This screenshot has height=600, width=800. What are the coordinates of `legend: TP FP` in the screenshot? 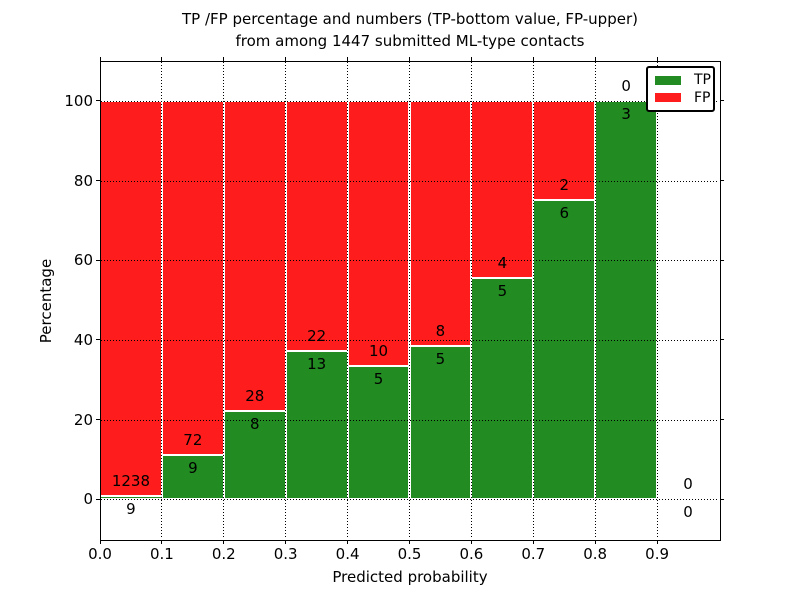 It's located at (680, 89).